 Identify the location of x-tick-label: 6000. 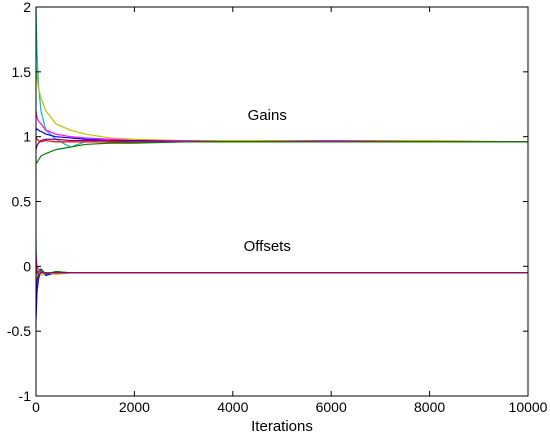
(331, 407).